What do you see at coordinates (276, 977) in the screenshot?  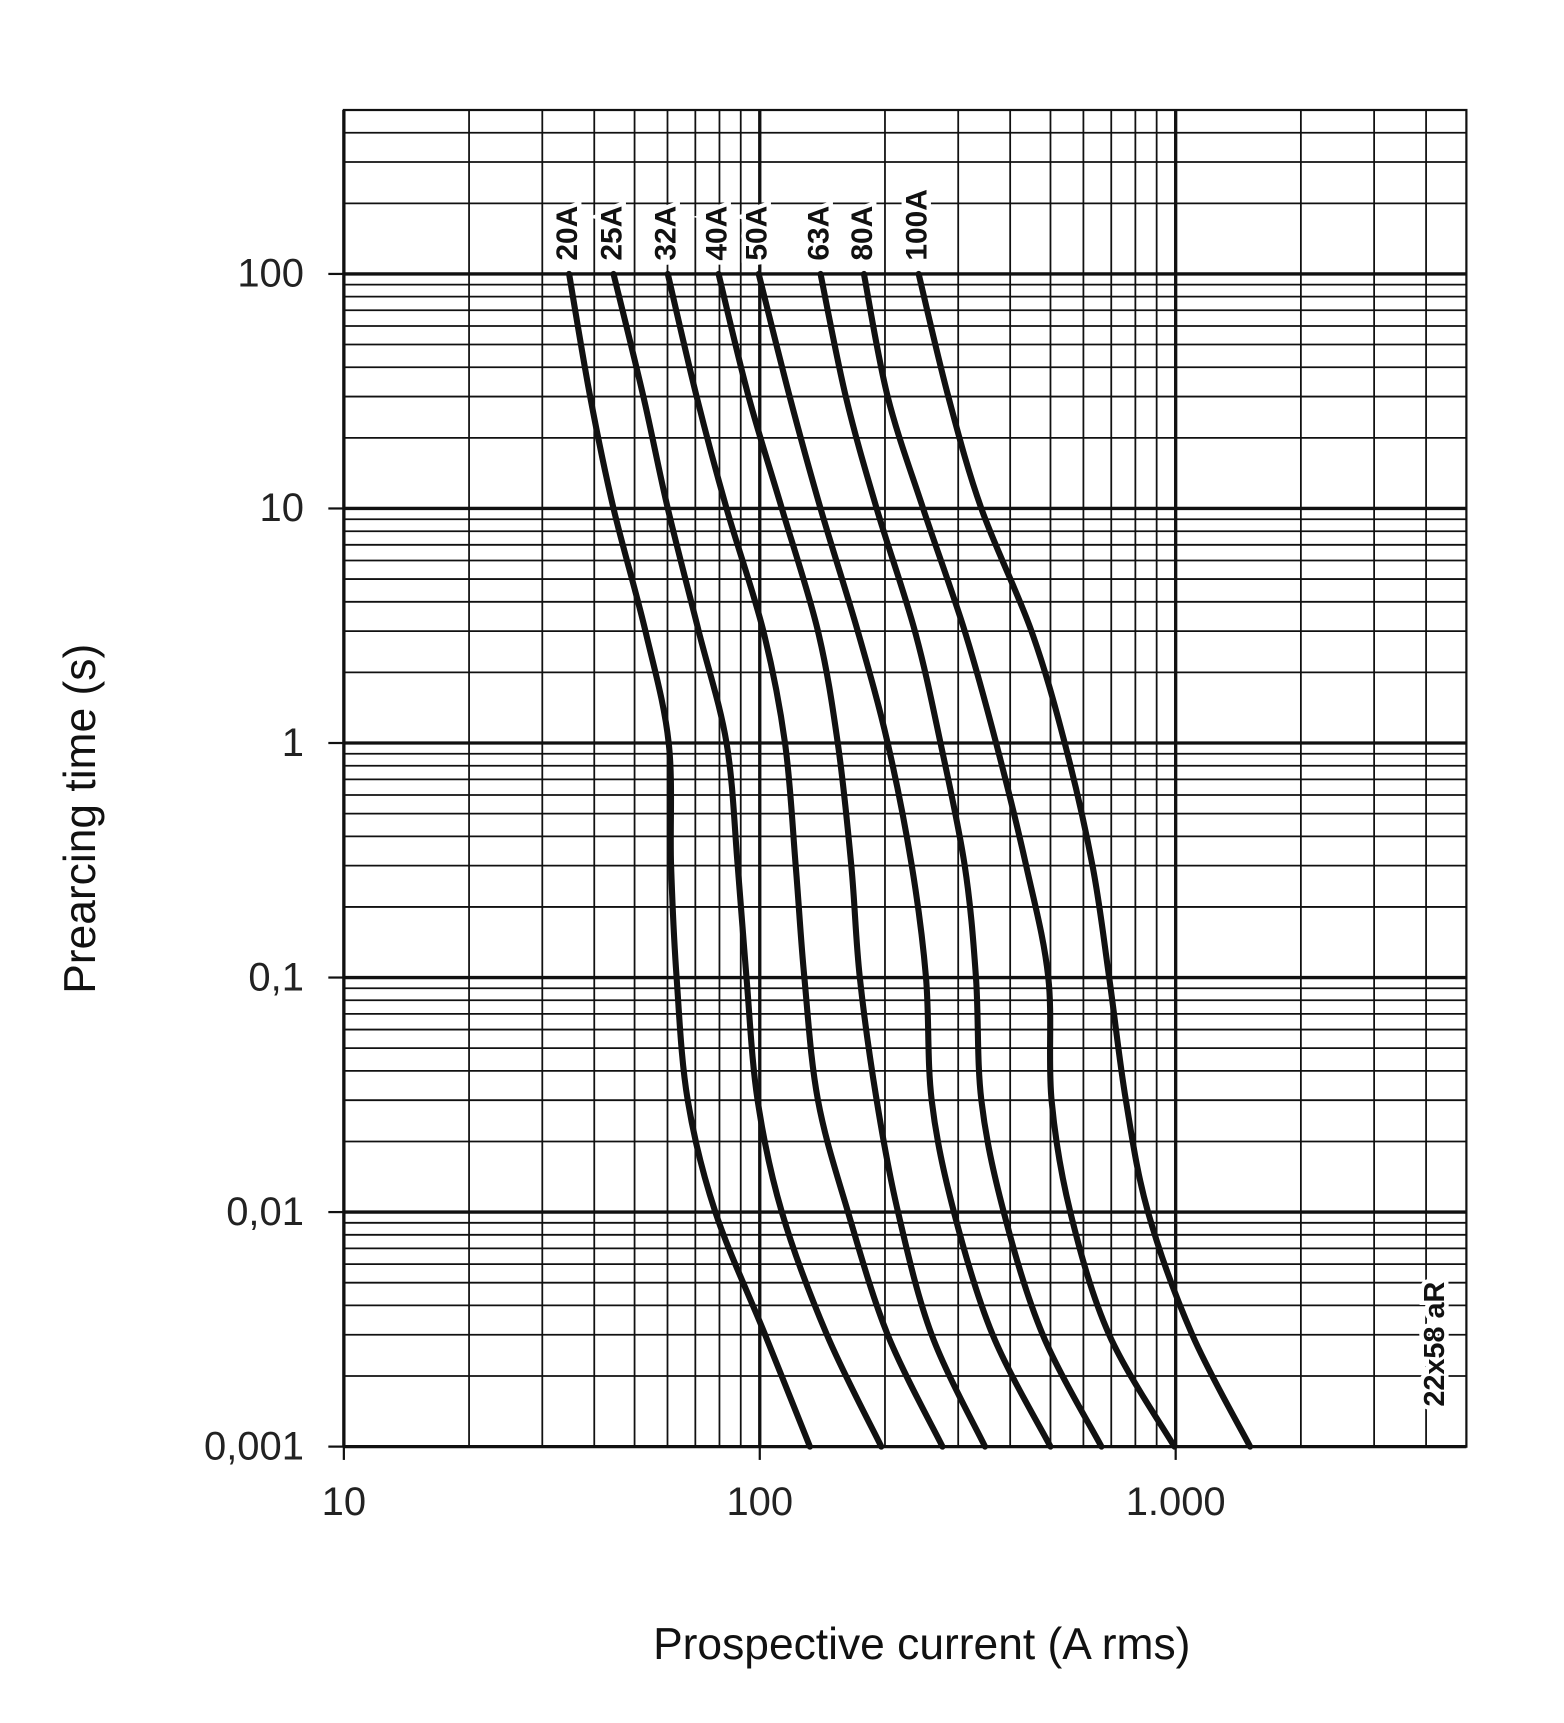 I see `y-tick-label: 0,1` at bounding box center [276, 977].